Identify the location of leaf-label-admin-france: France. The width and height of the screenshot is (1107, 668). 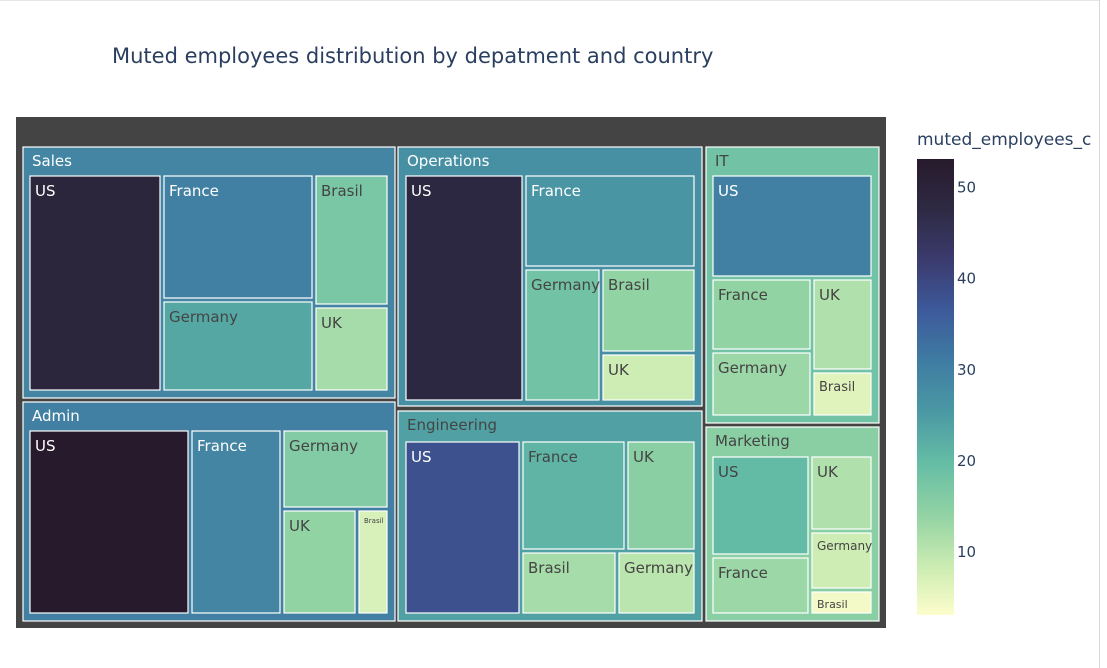
(222, 446).